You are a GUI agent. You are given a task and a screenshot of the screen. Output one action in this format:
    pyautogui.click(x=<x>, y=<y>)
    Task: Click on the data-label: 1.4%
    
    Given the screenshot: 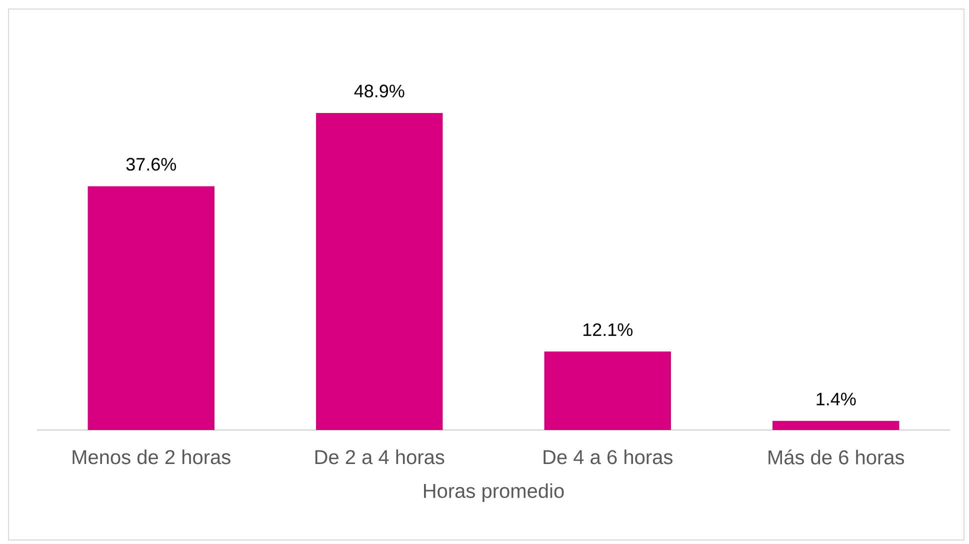 What is the action you would take?
    pyautogui.click(x=836, y=399)
    